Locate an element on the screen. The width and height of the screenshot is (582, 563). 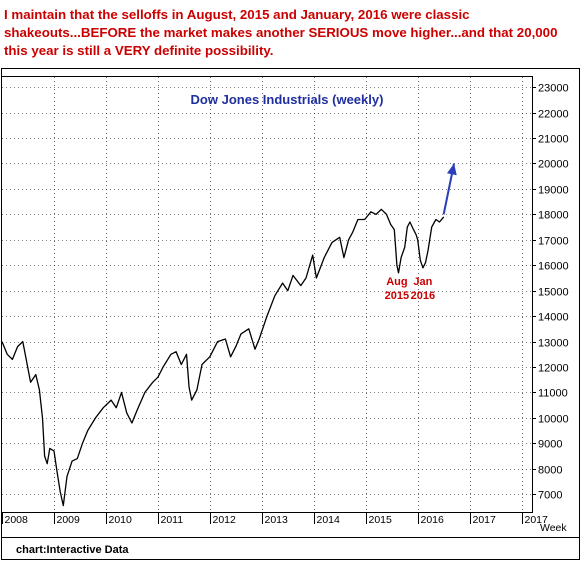
y-tick-label: 11000 is located at coordinates (553, 394).